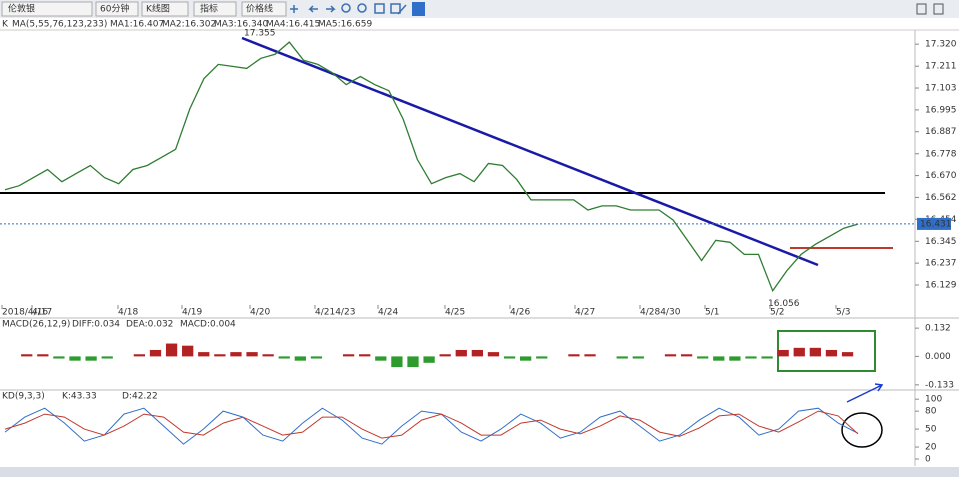 The image size is (959, 477). Describe the element at coordinates (395, 8) in the screenshot. I see `window-tool` at that location.